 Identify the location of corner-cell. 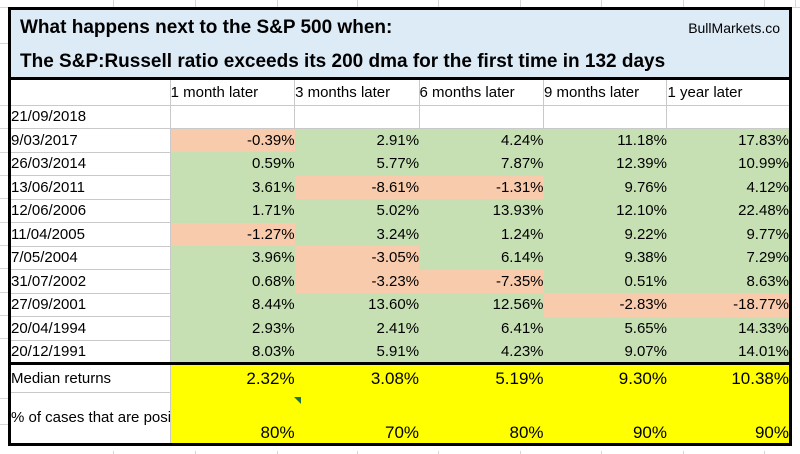
(90, 93).